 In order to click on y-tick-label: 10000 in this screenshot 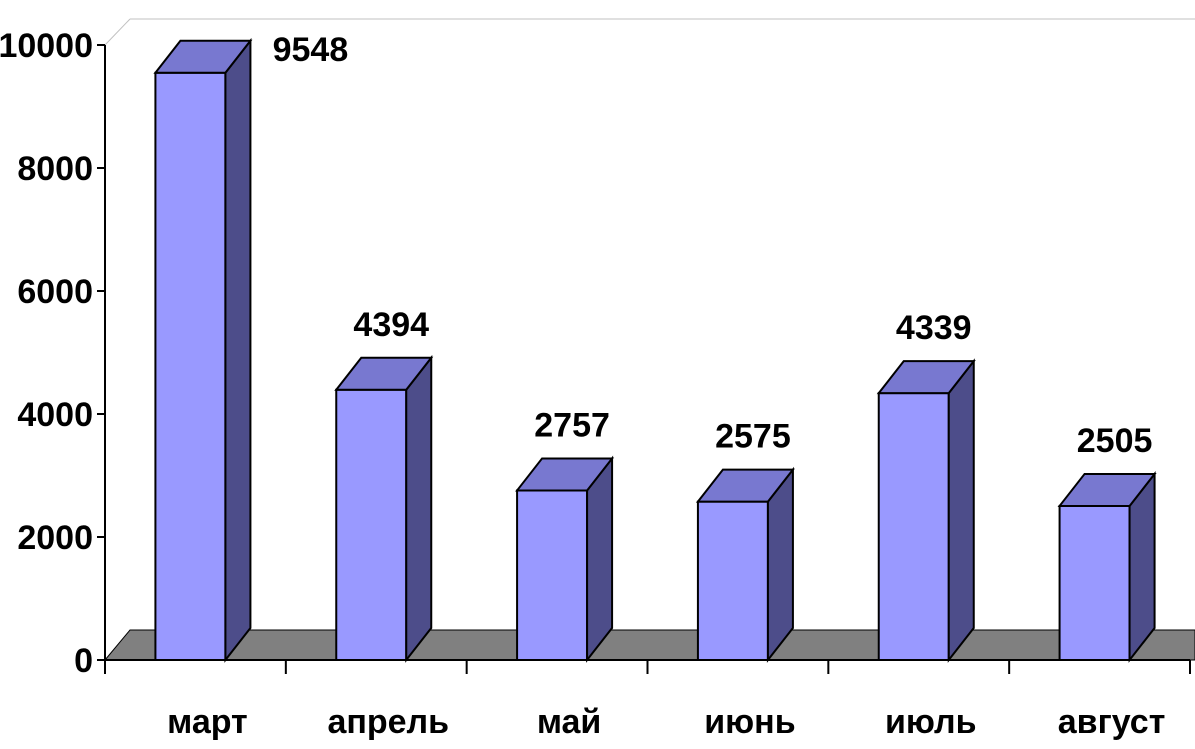, I will do `click(46, 46)`.